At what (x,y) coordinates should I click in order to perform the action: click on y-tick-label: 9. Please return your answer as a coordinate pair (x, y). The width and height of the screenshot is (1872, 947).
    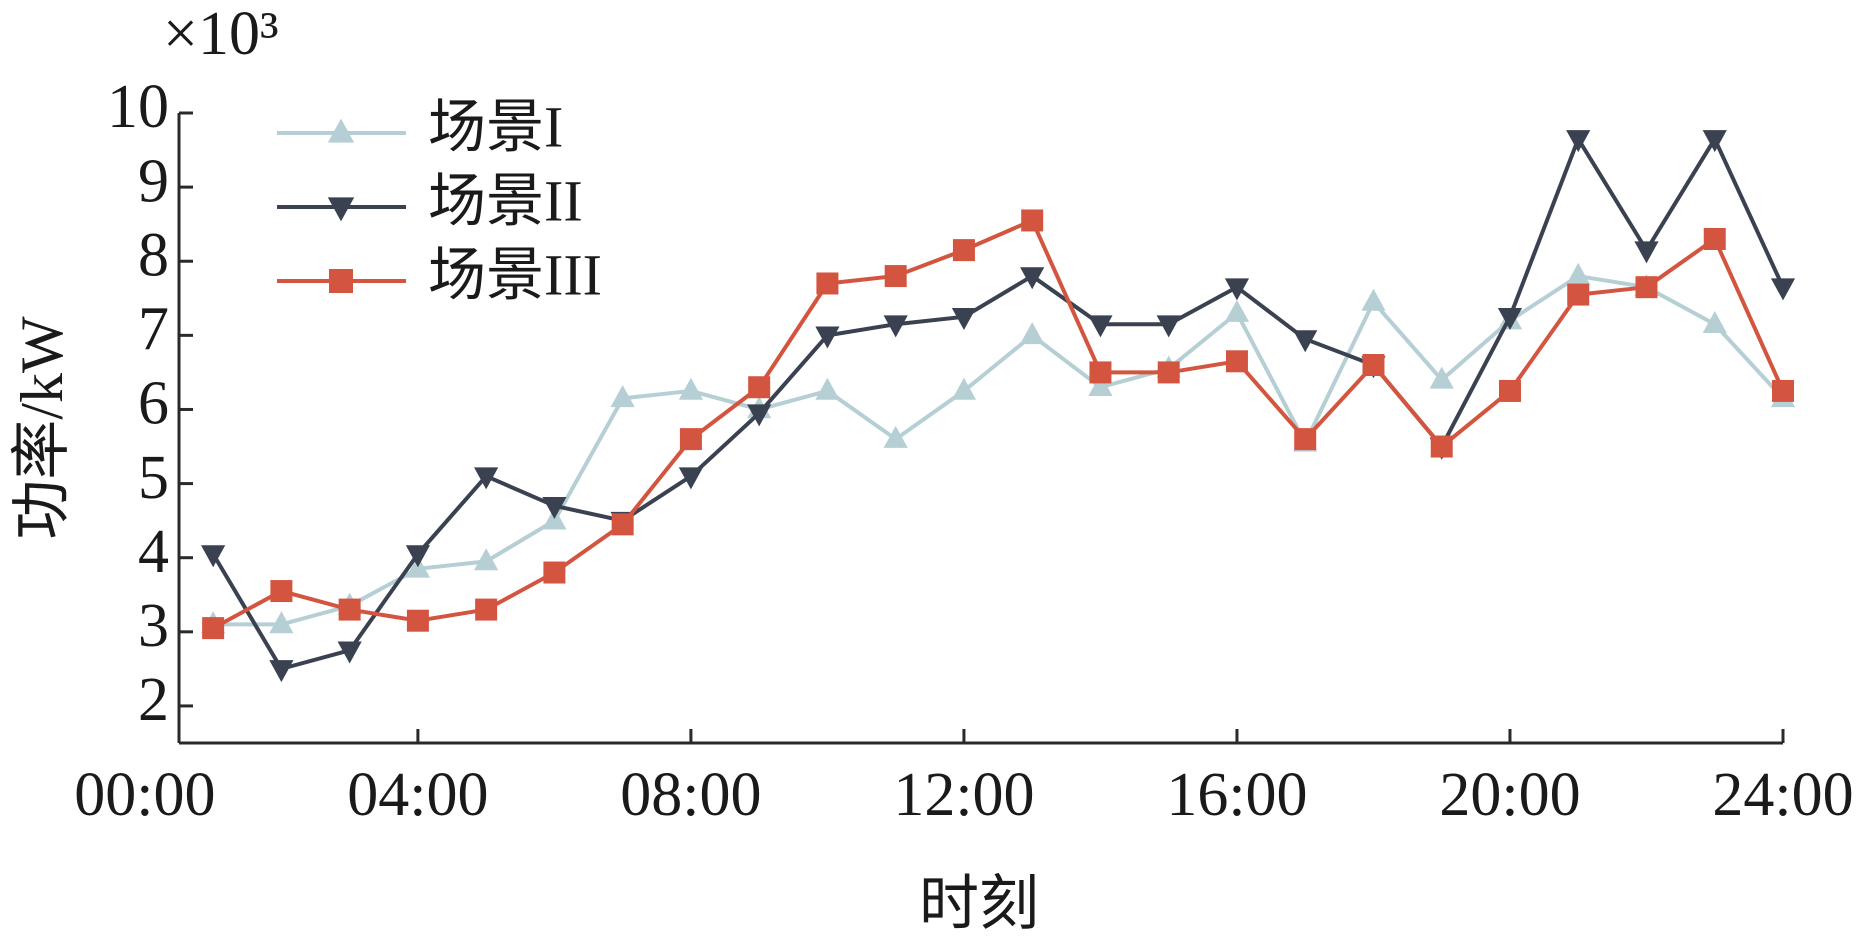
    Looking at the image, I should click on (153, 181).